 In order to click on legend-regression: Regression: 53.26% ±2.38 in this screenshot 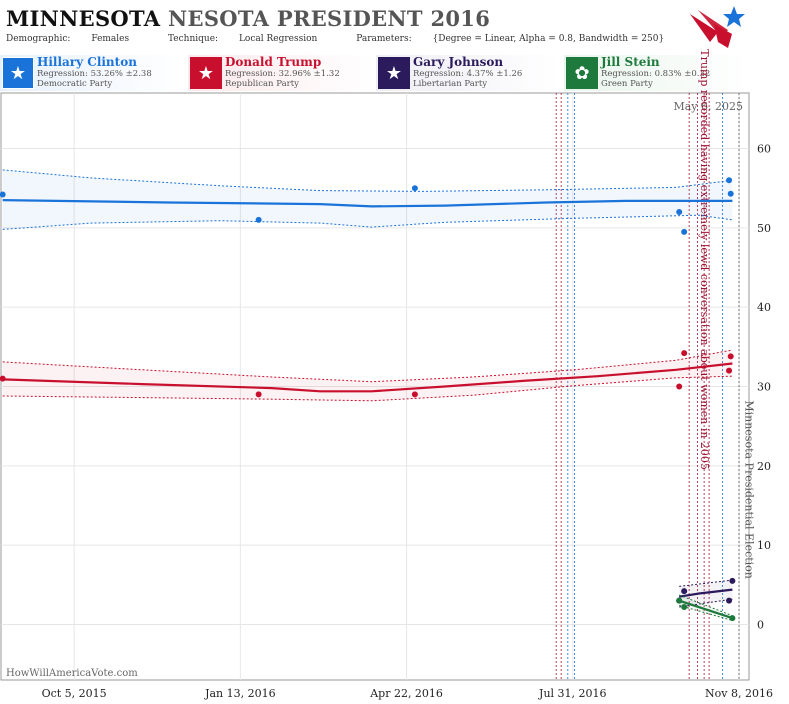, I will do `click(94, 74)`.